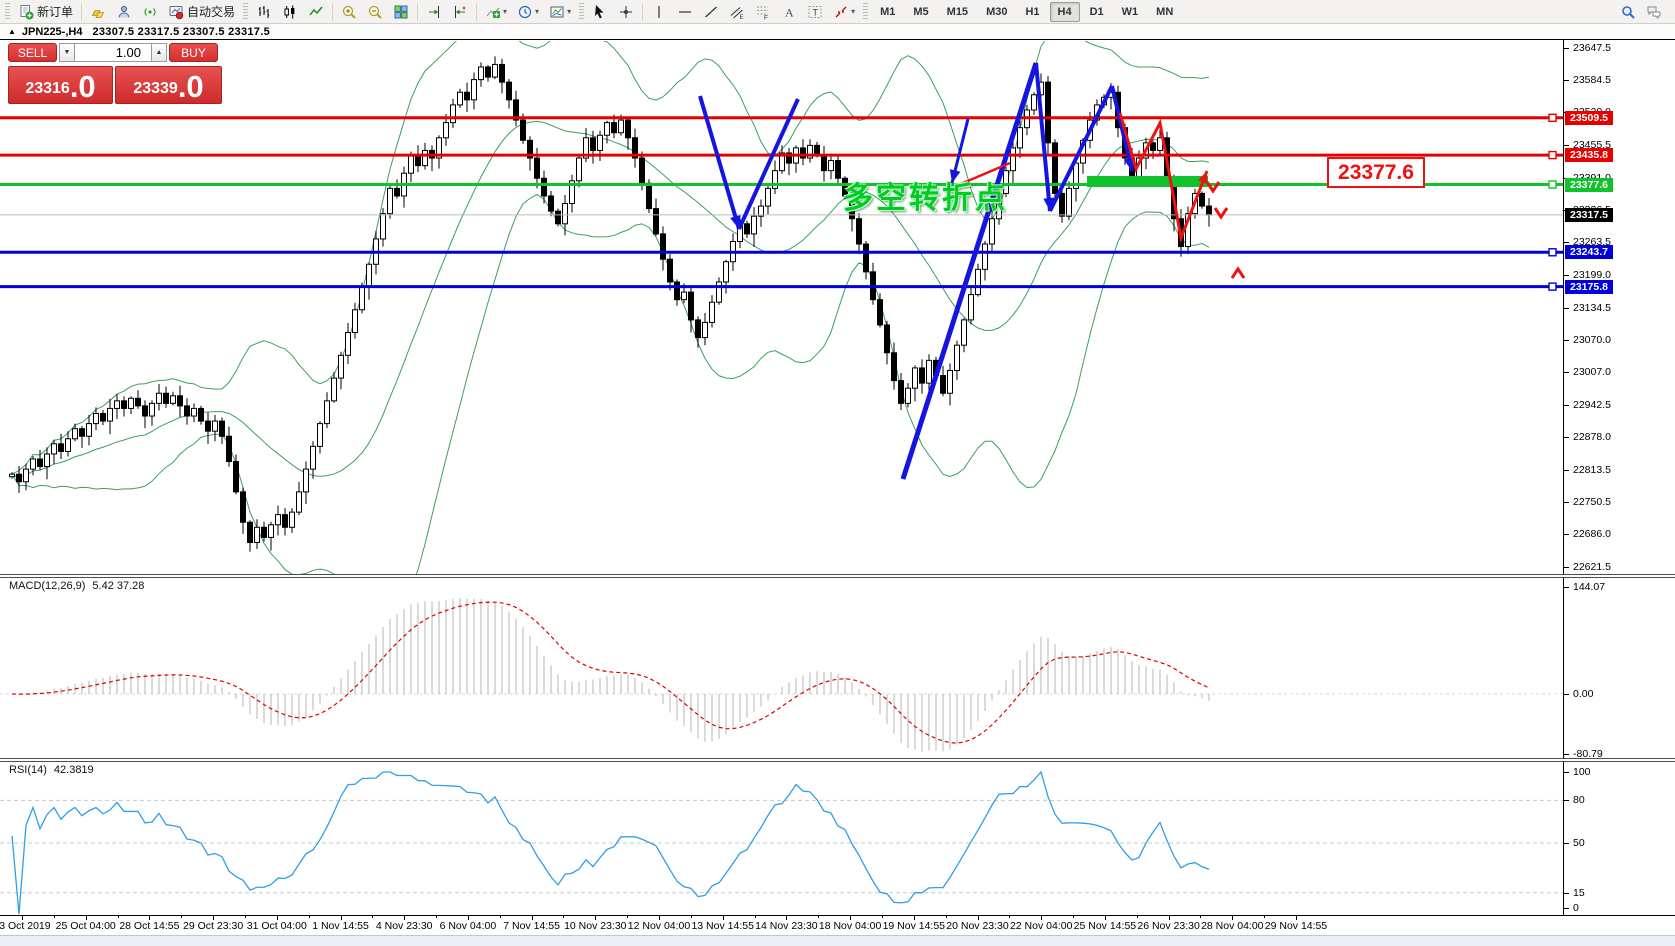 The height and width of the screenshot is (946, 1675). Describe the element at coordinates (1589, 214) in the screenshot. I see `price-marker-23317.5: 23317.5` at that location.